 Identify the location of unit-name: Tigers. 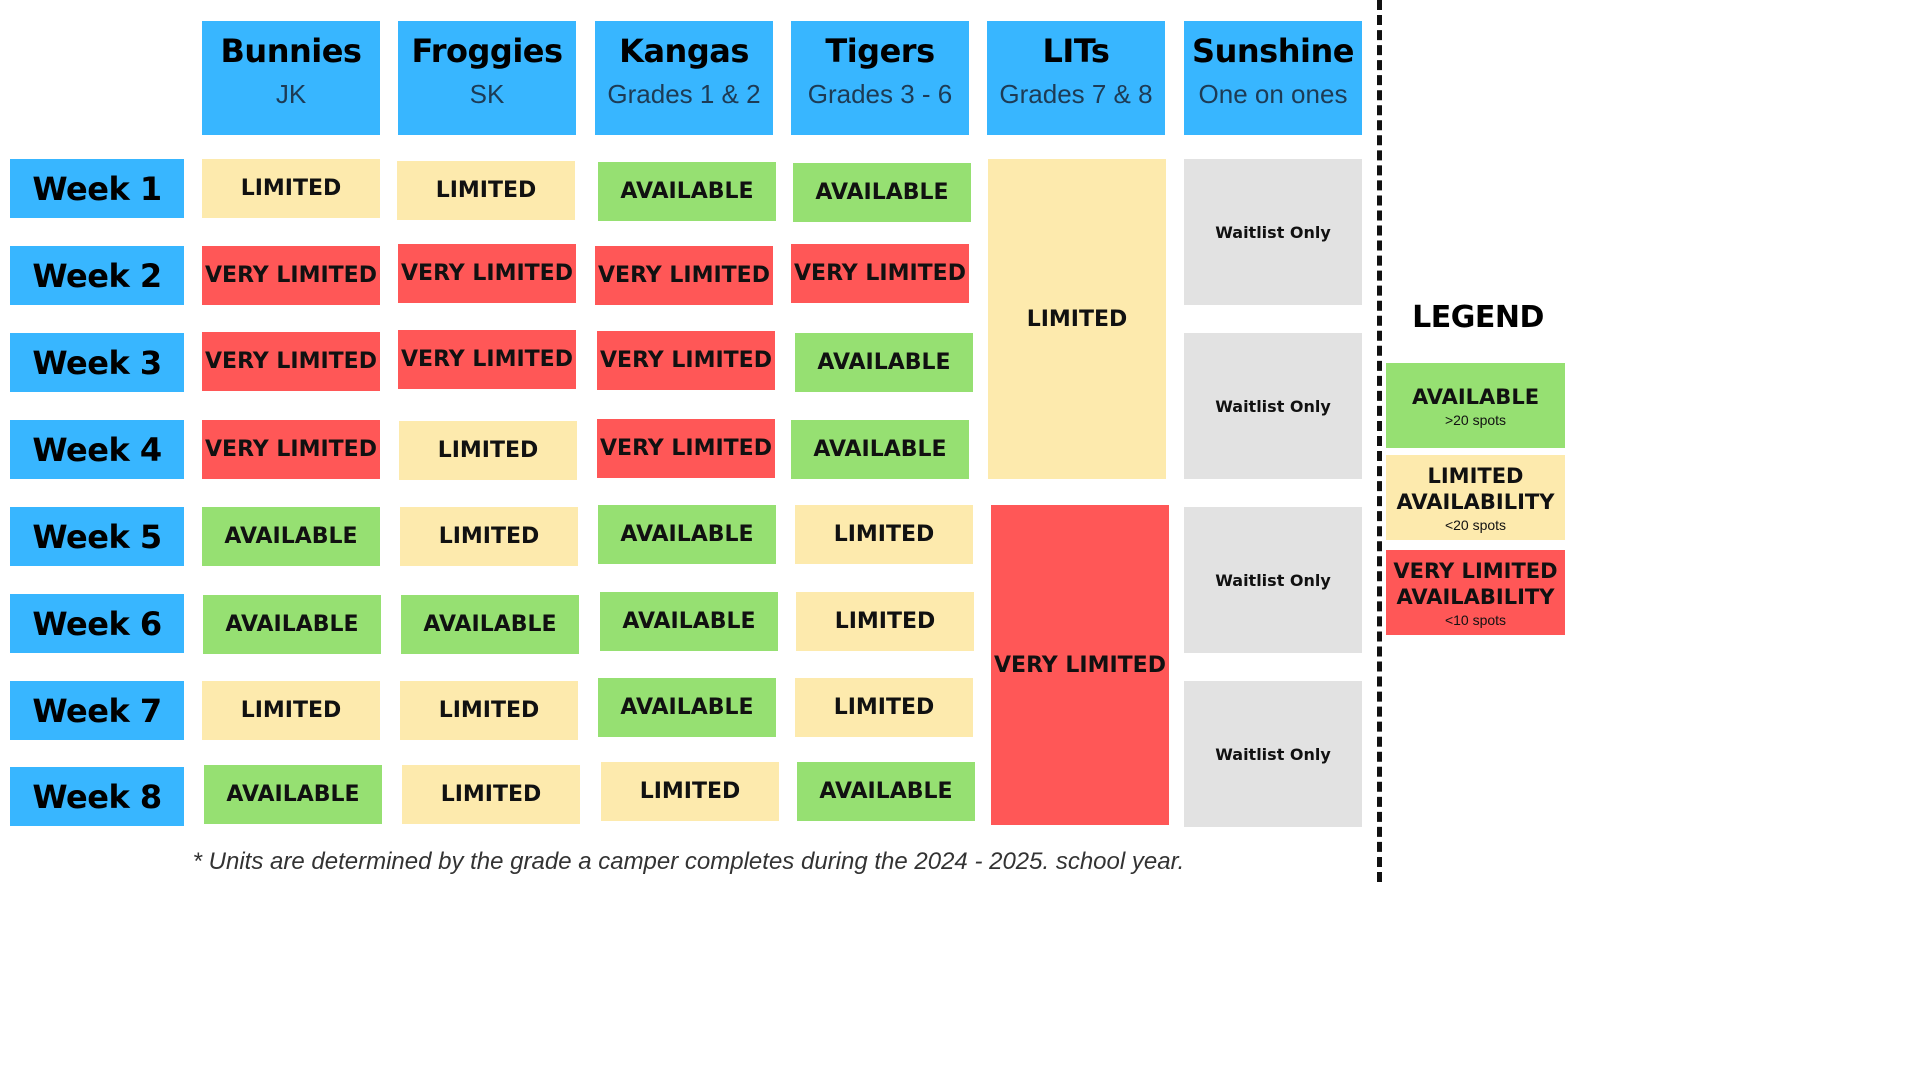
(880, 51).